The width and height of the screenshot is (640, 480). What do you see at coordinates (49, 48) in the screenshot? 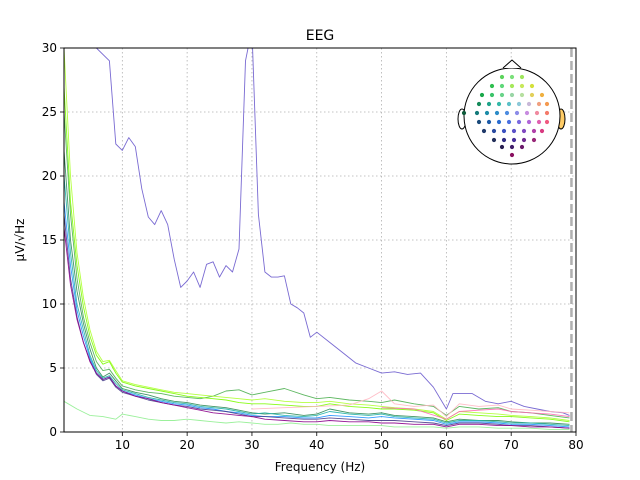
I see `y-tick-label: 30` at bounding box center [49, 48].